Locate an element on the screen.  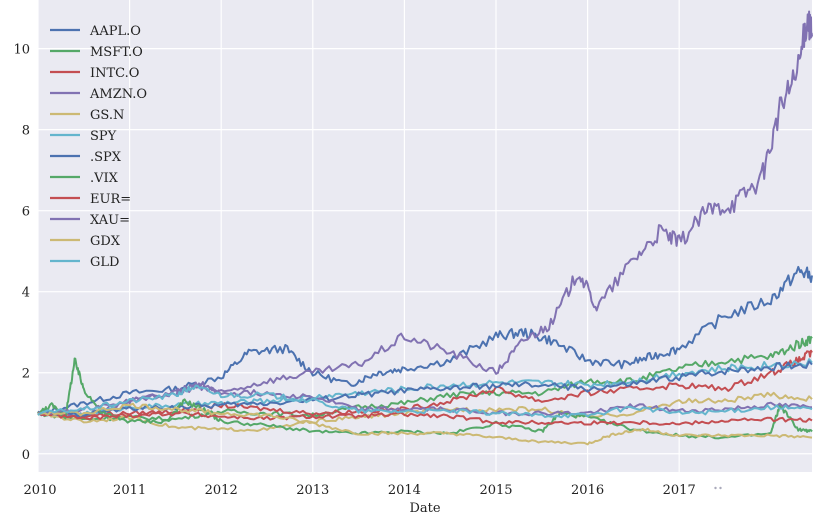
y-tick-label: 10 is located at coordinates (21, 50).